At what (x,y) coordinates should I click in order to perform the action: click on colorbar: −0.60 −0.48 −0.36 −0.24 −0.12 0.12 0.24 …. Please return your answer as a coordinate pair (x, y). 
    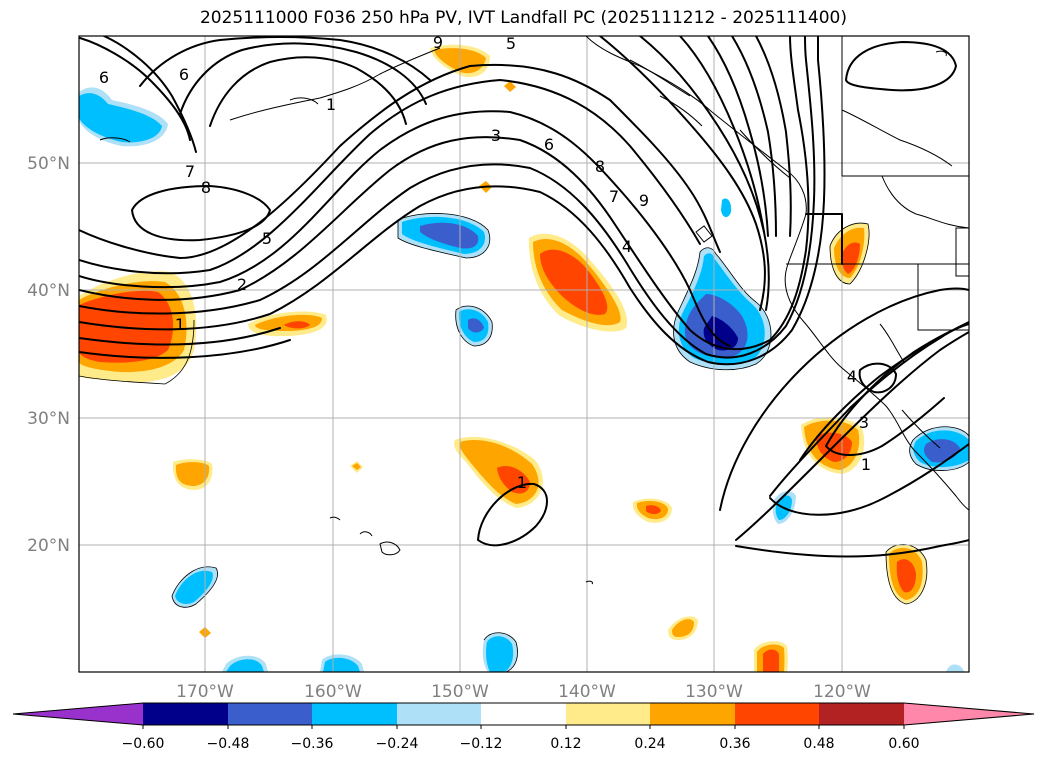
    Looking at the image, I should click on (523, 727).